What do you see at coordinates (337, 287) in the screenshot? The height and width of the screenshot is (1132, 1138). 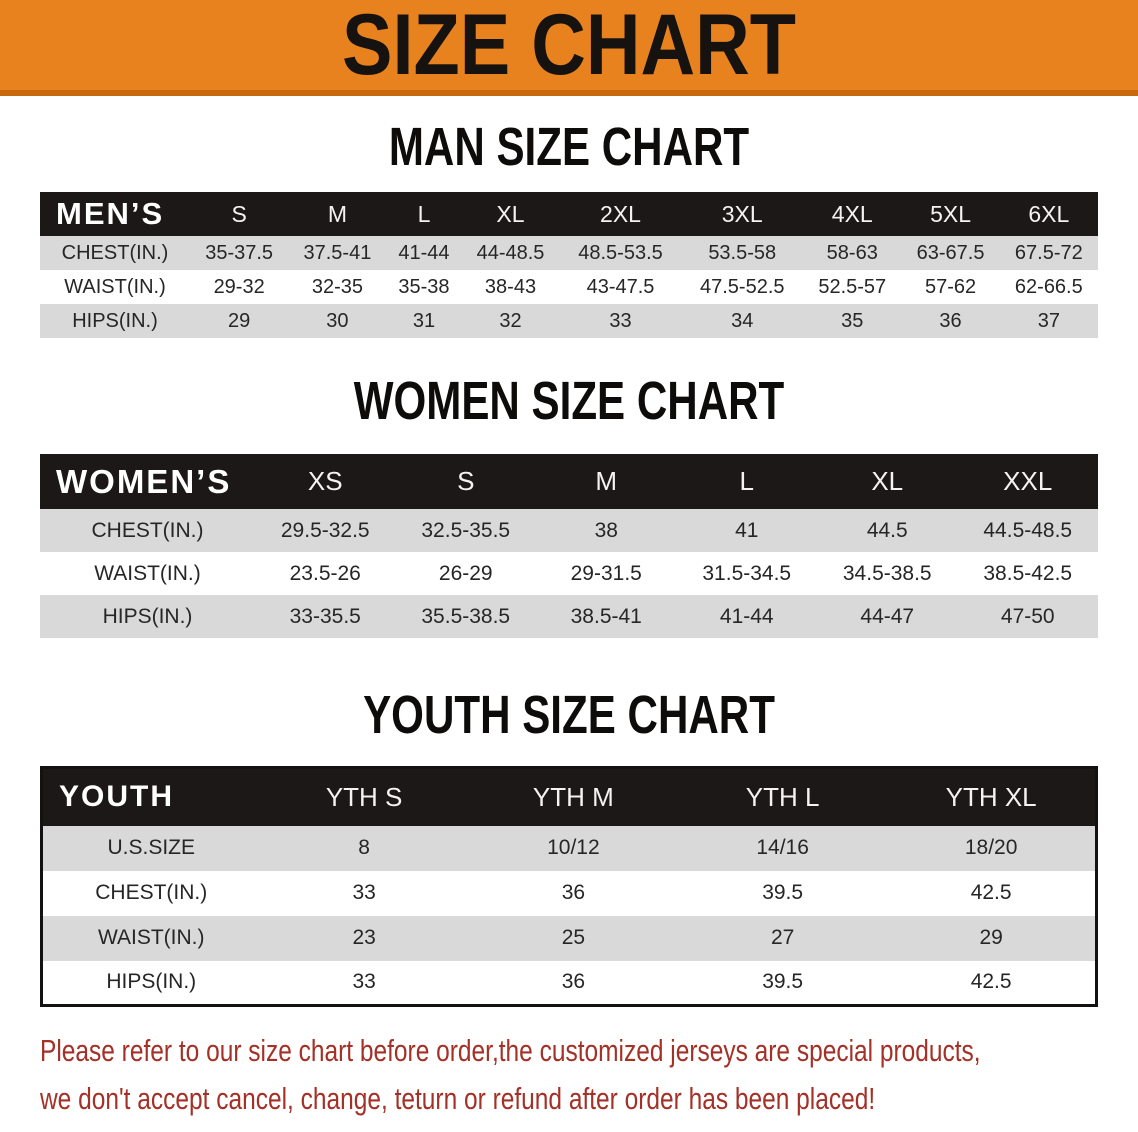 I see `size-value-cell: 32-35` at bounding box center [337, 287].